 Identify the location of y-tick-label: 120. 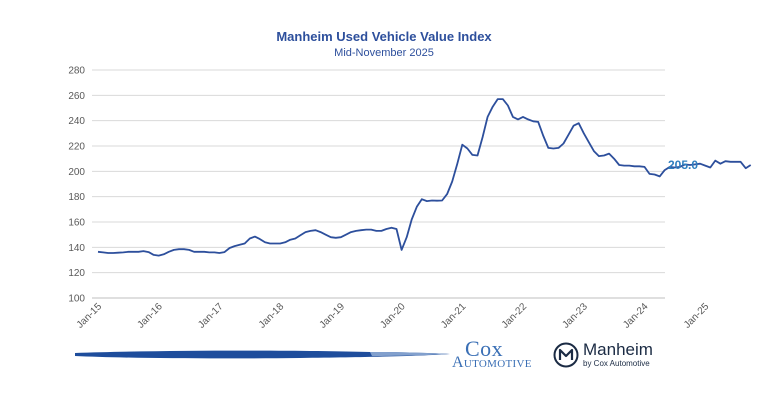
(76, 273).